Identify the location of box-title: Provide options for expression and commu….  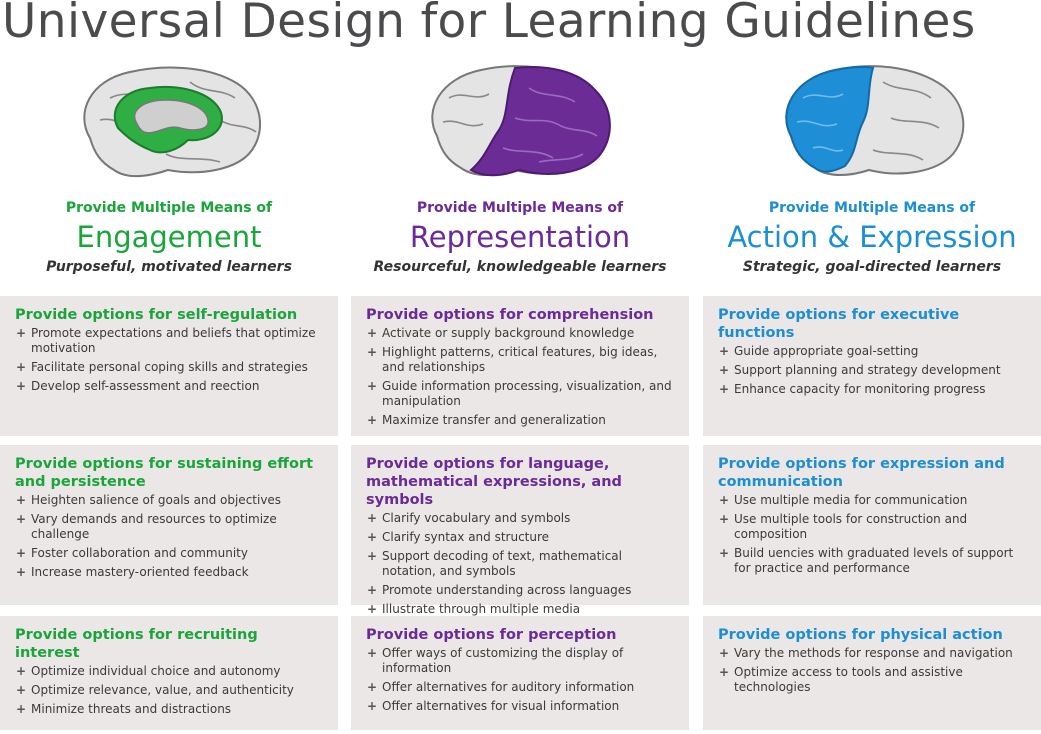
(861, 473).